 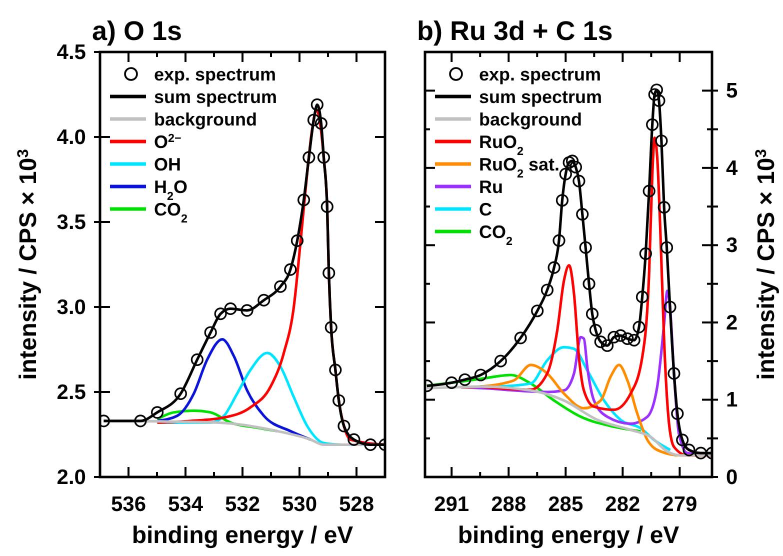 I want to click on y2-tick-label: 1, so click(x=732, y=400).